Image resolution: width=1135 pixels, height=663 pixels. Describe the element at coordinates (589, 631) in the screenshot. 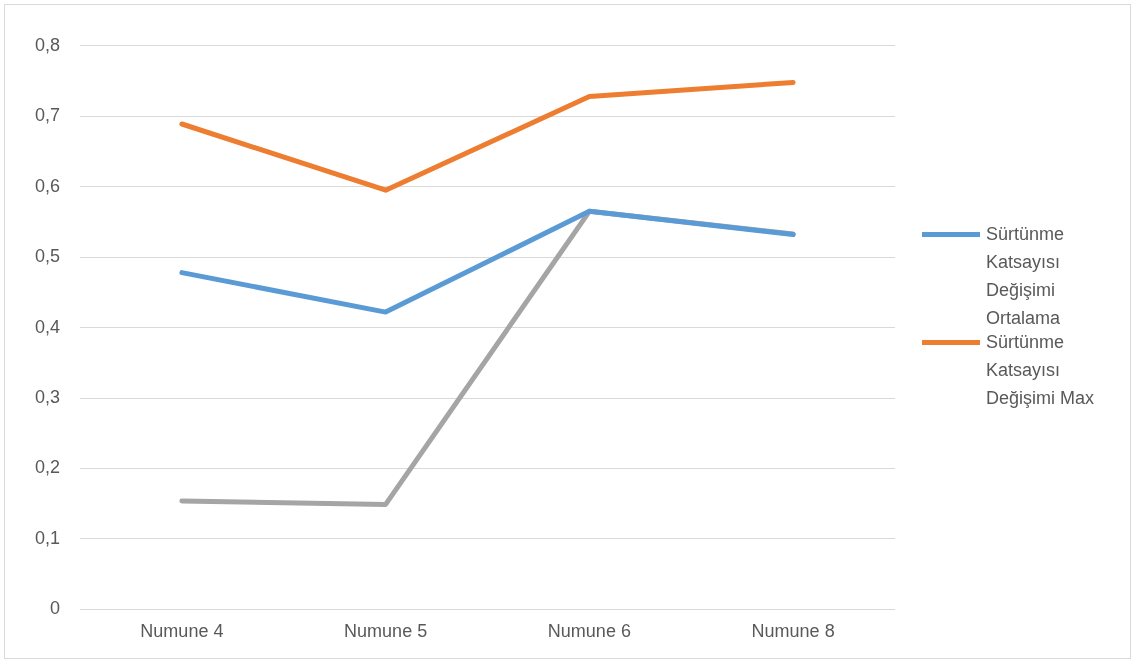

I see `x-tick-label: Numune 6` at that location.